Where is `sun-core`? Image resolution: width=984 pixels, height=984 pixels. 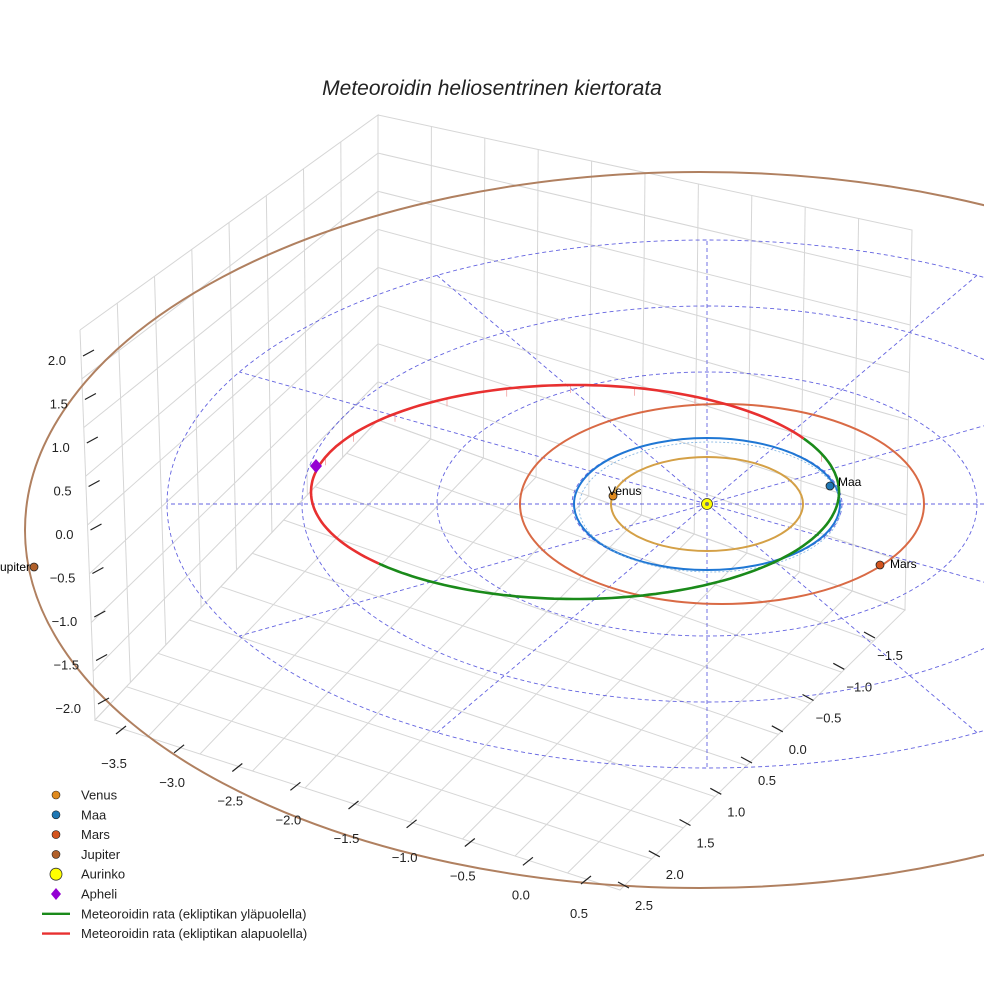
sun-core is located at coordinates (707, 504).